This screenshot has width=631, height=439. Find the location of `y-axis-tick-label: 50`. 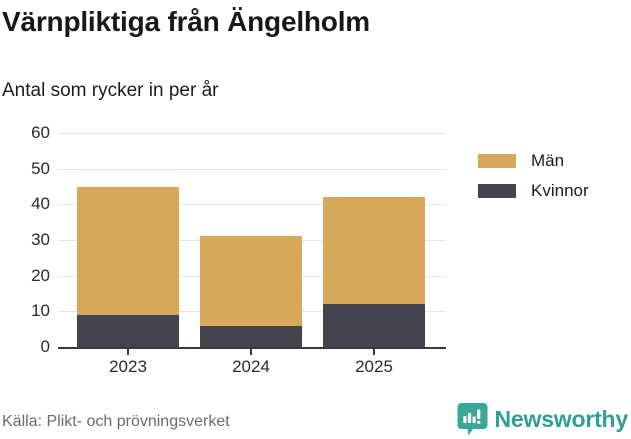

y-axis-tick-label: 50 is located at coordinates (40, 168).